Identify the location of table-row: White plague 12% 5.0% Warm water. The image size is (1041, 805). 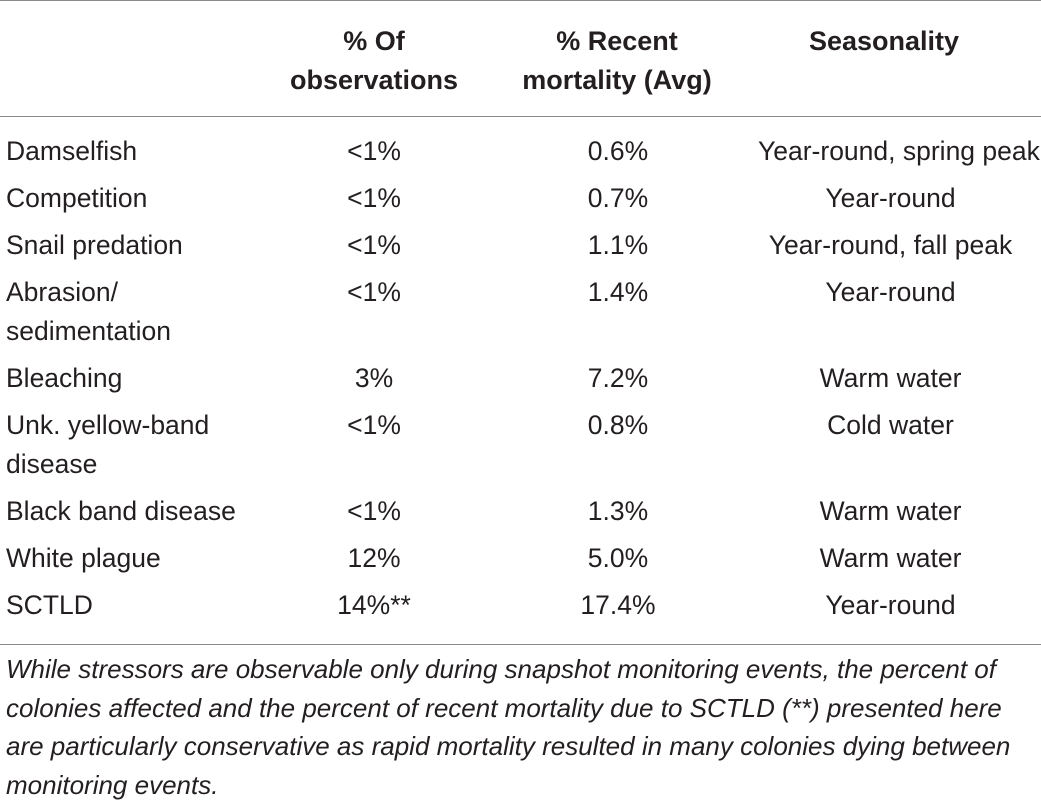
(520, 558).